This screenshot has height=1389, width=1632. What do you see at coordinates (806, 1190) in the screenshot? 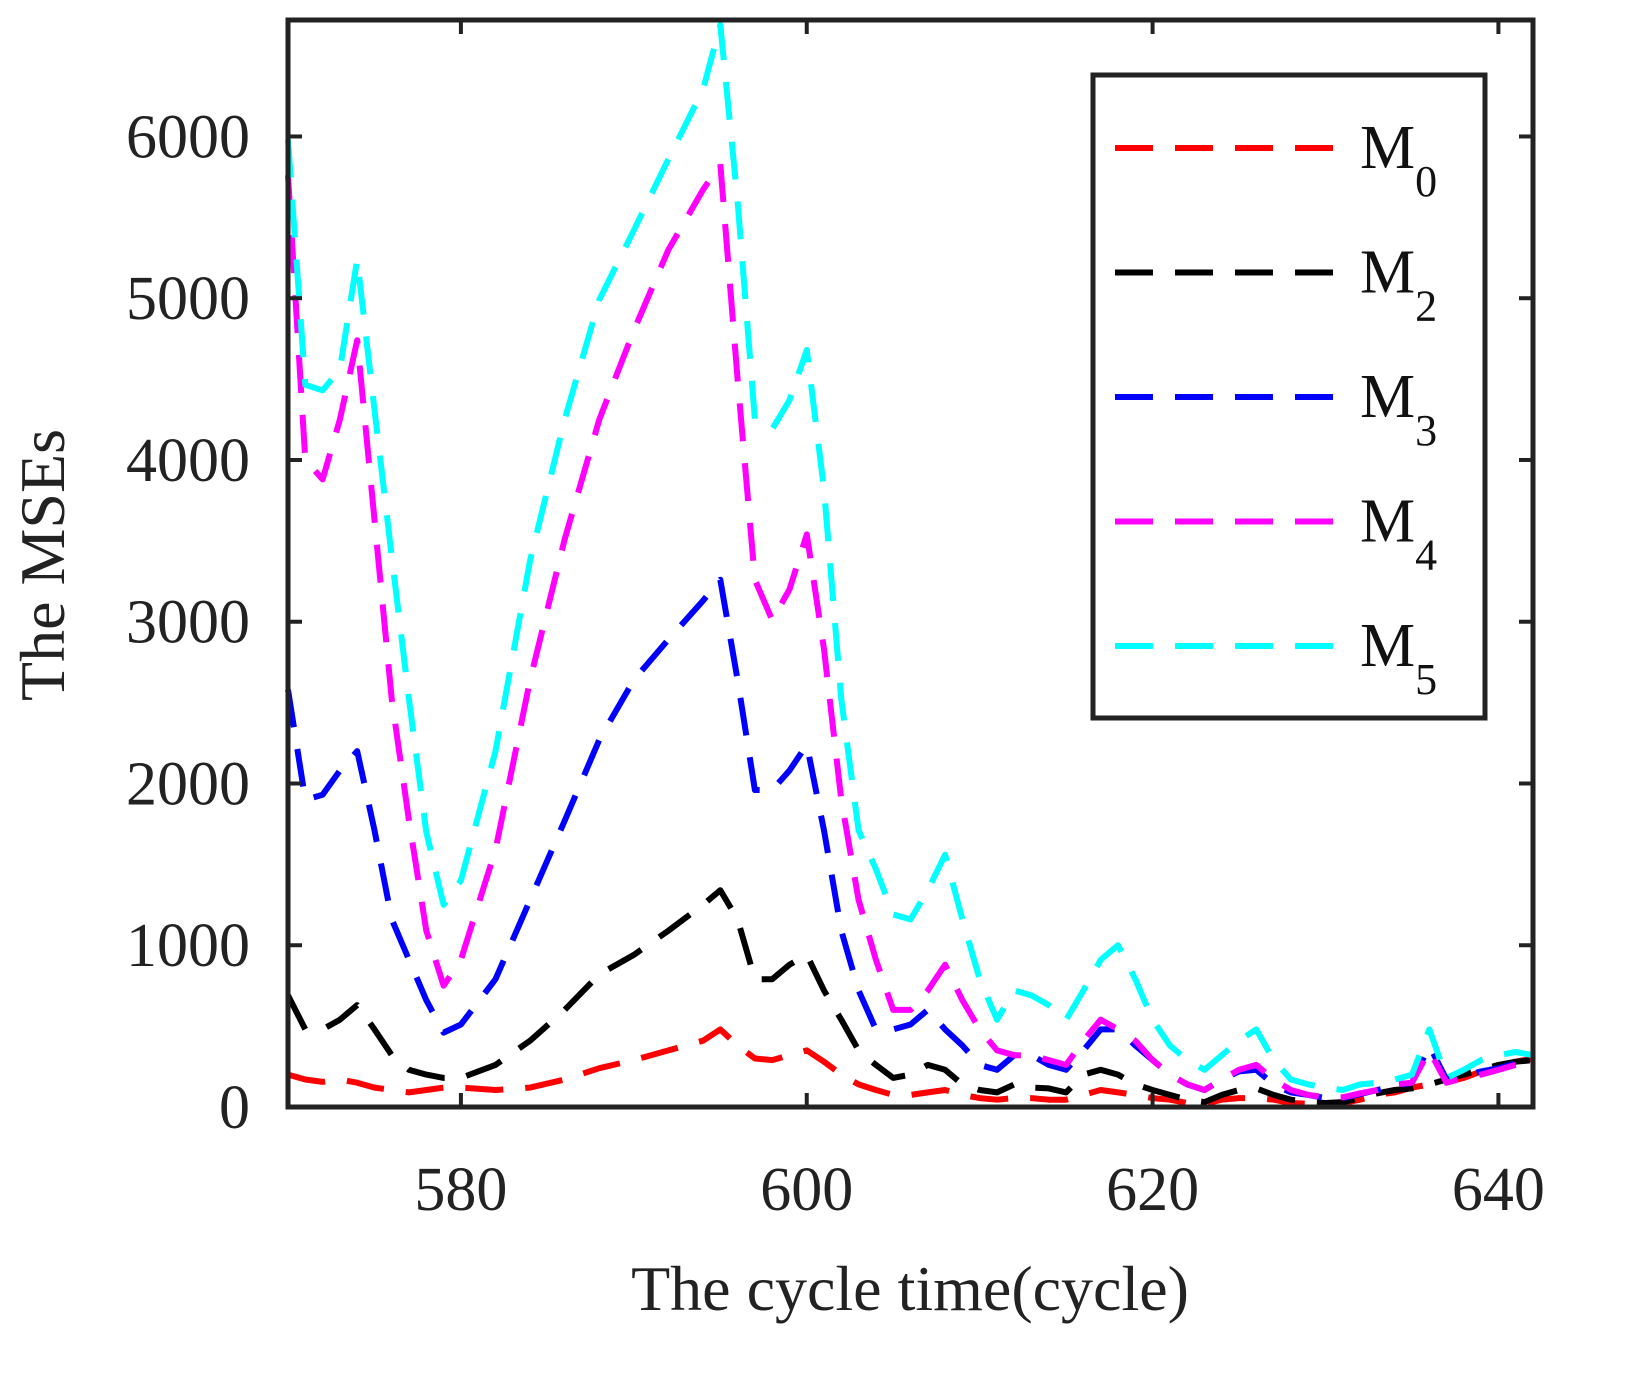
I see `x-tick-label: 600` at bounding box center [806, 1190].